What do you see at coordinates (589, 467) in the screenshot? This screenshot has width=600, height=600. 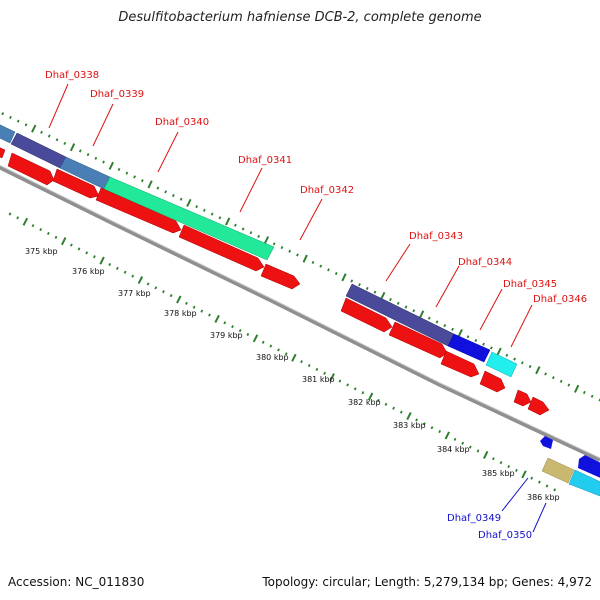 I see `feature-blue-b` at bounding box center [589, 467].